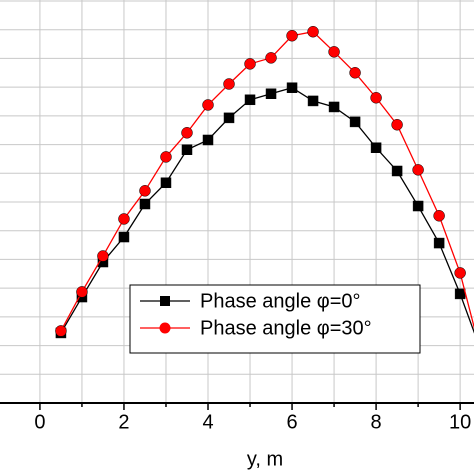 This screenshot has width=474, height=474. What do you see at coordinates (280, 301) in the screenshot?
I see `legend-label: Phase angle φ=0°` at bounding box center [280, 301].